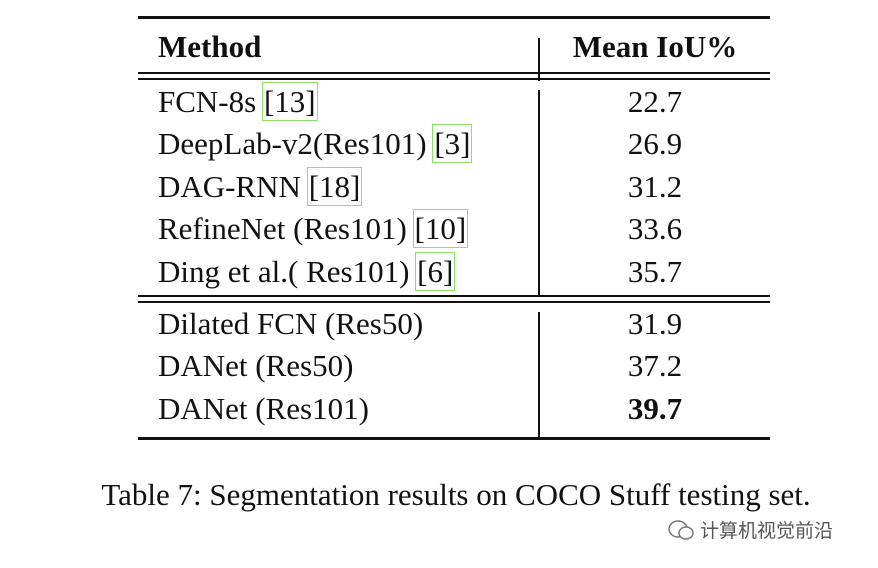 The height and width of the screenshot is (568, 878). What do you see at coordinates (655, 186) in the screenshot?
I see `miou-value: 31.2` at bounding box center [655, 186].